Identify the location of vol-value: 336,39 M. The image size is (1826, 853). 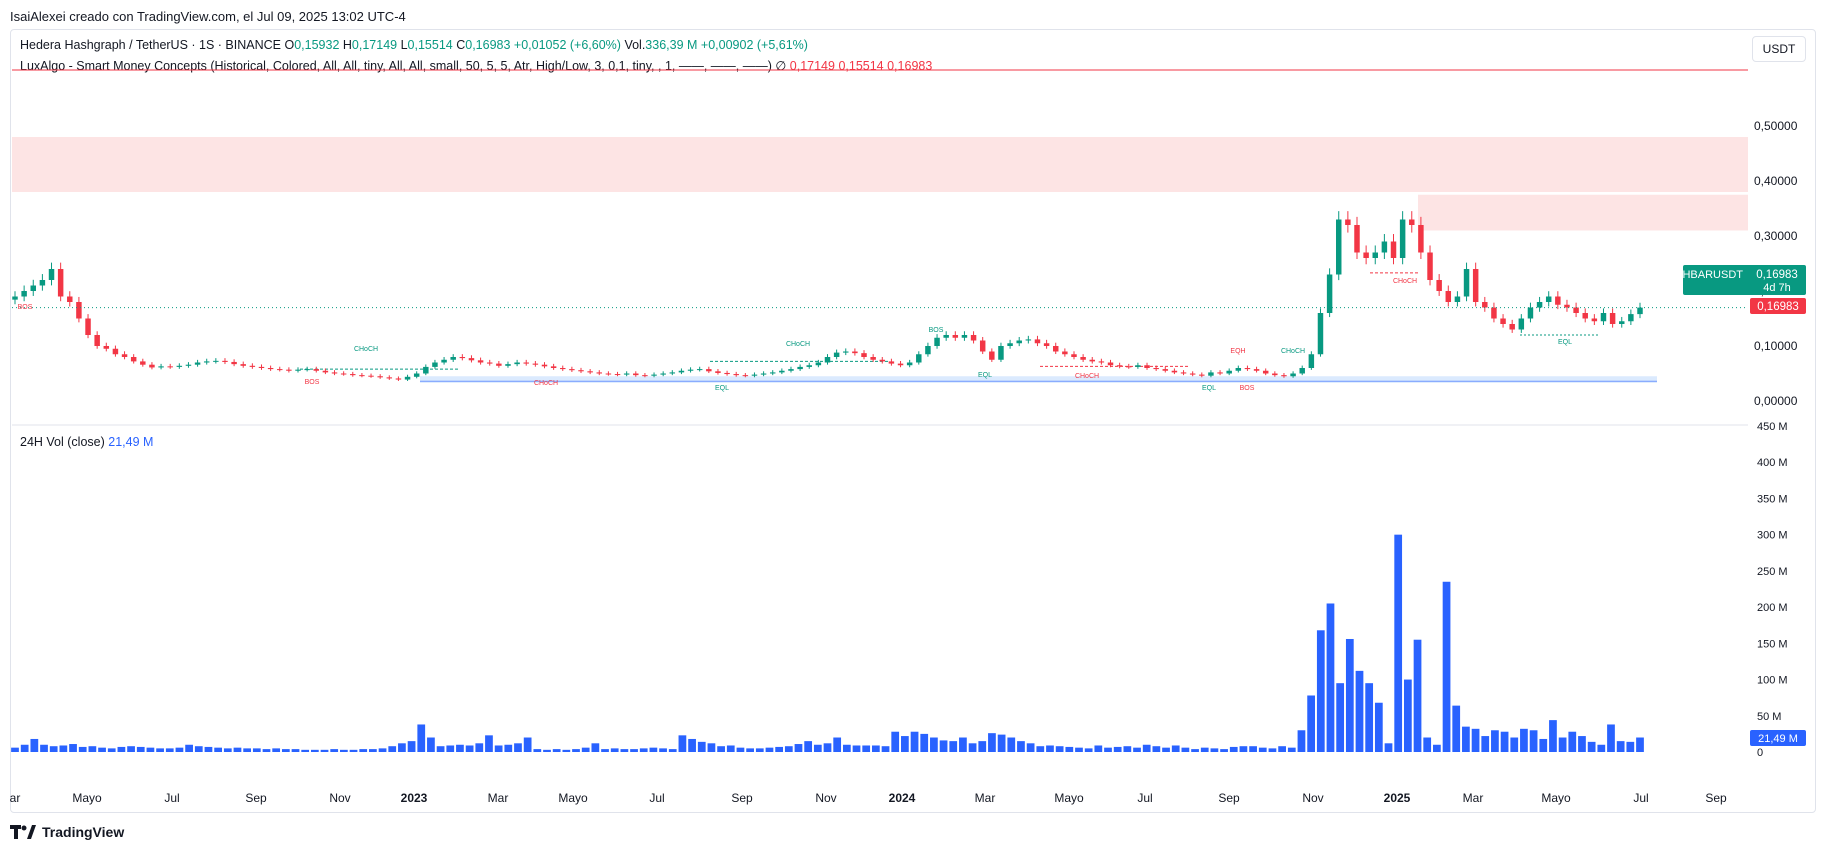
(671, 45).